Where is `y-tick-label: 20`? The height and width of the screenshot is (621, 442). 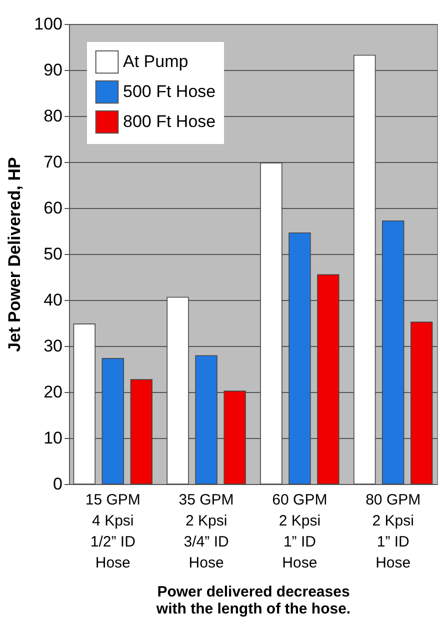
y-tick-label: 20 is located at coordinates (53, 392).